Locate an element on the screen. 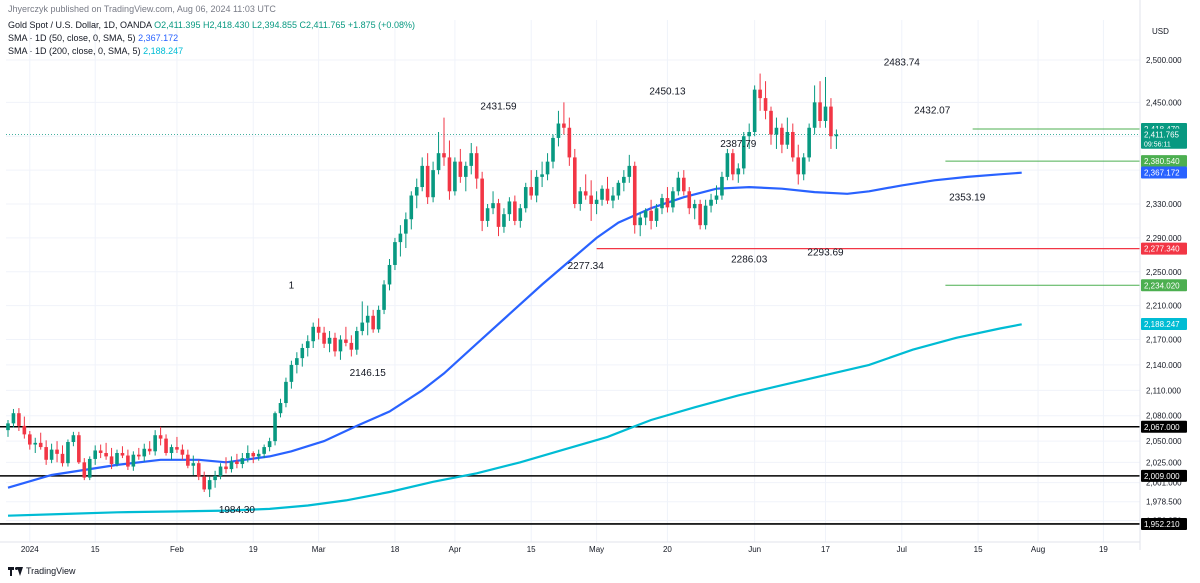 This screenshot has height=583, width=1200. sma50-label: SMA · 1D (50, close, 0, SMA, 5) is located at coordinates (72, 38).